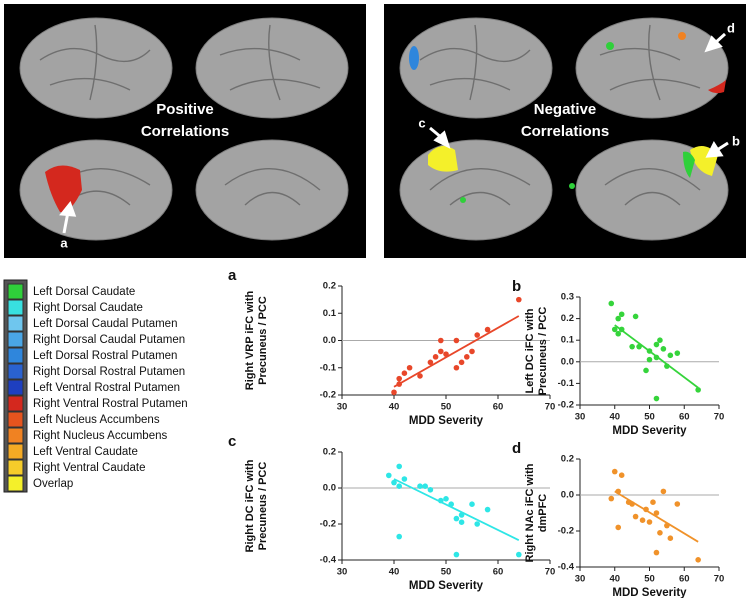 Image resolution: width=750 pixels, height=598 pixels. I want to click on fit-line, so click(456, 510).